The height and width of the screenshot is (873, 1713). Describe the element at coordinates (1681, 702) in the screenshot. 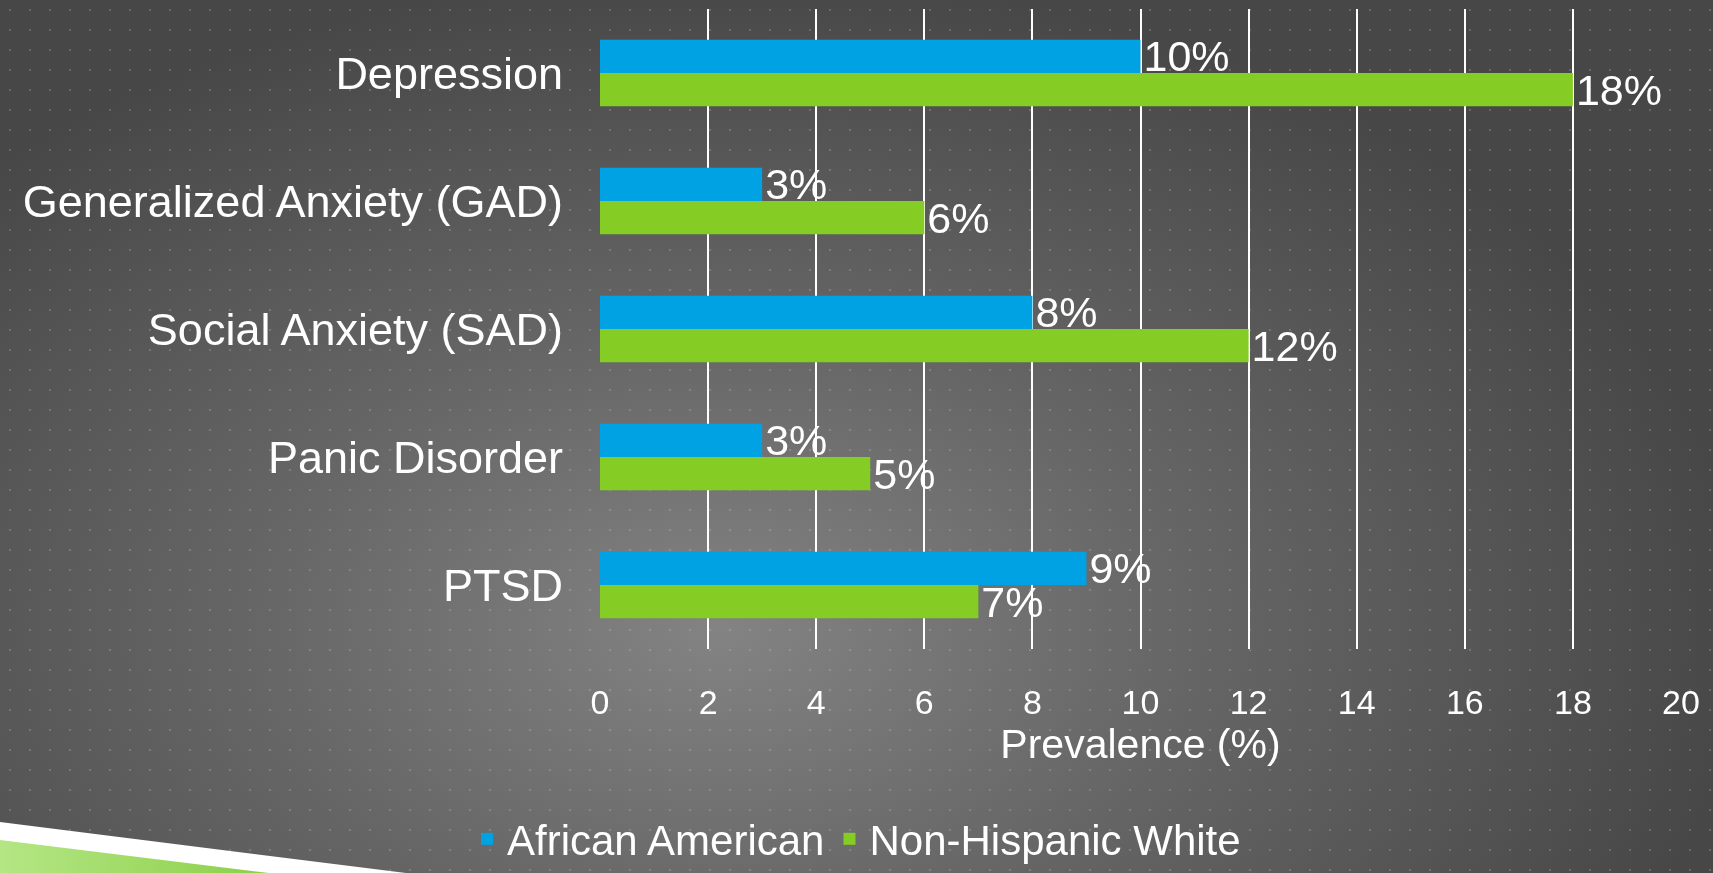

I see `x-tick-label: 20` at that location.